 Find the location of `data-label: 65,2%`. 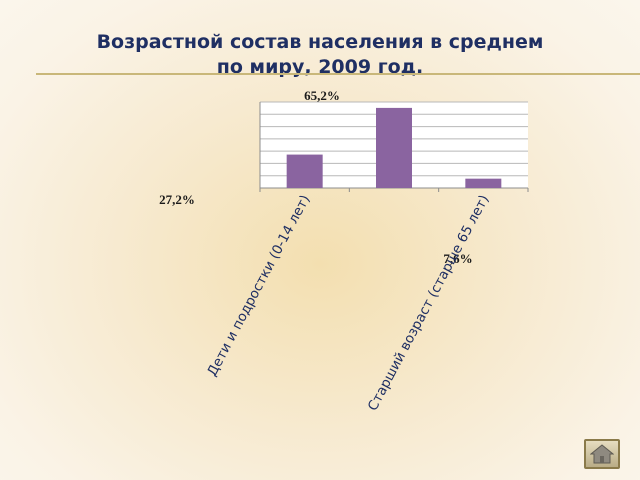

data-label: 65,2% is located at coordinates (322, 95).